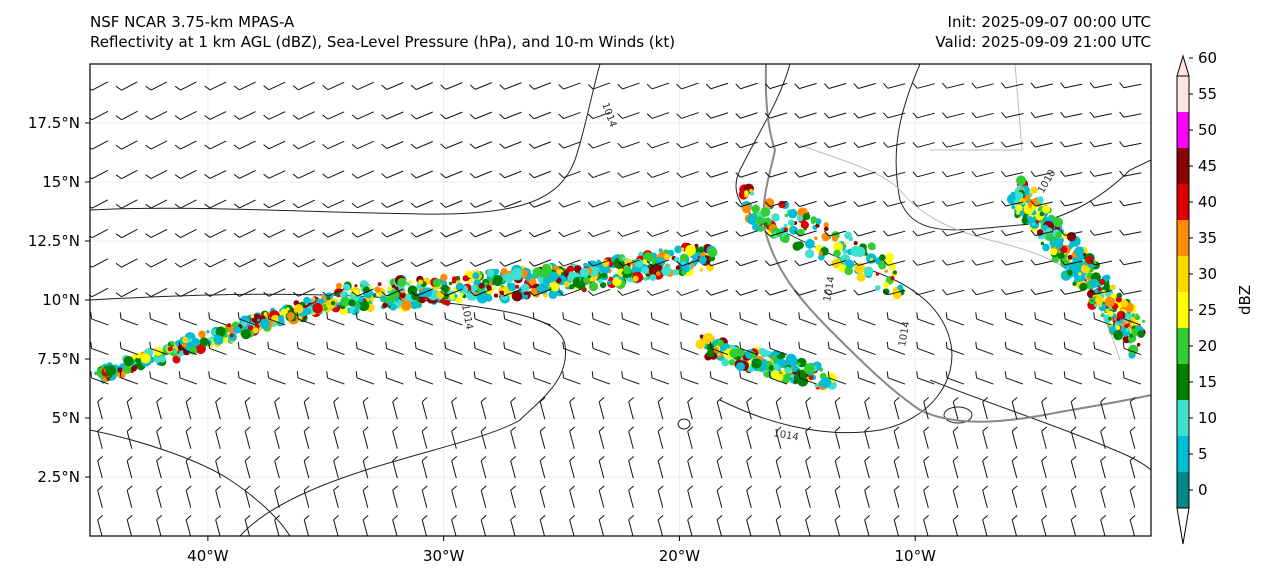 This screenshot has width=1268, height=580. I want to click on lat-tick-label: 17.5°N, so click(54, 123).